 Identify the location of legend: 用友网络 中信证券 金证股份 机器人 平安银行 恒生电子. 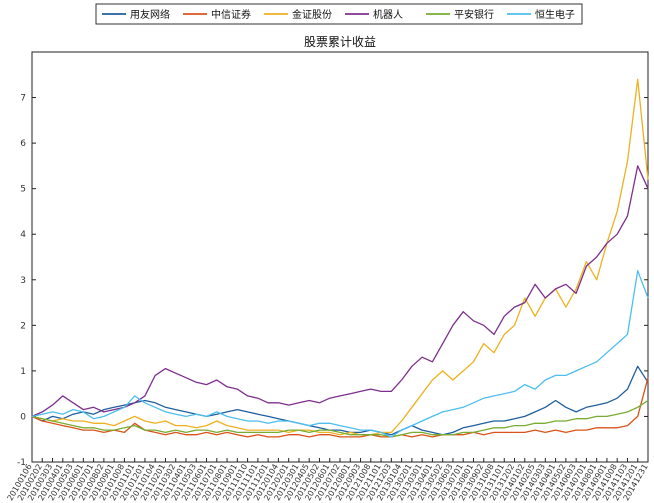
(339, 14).